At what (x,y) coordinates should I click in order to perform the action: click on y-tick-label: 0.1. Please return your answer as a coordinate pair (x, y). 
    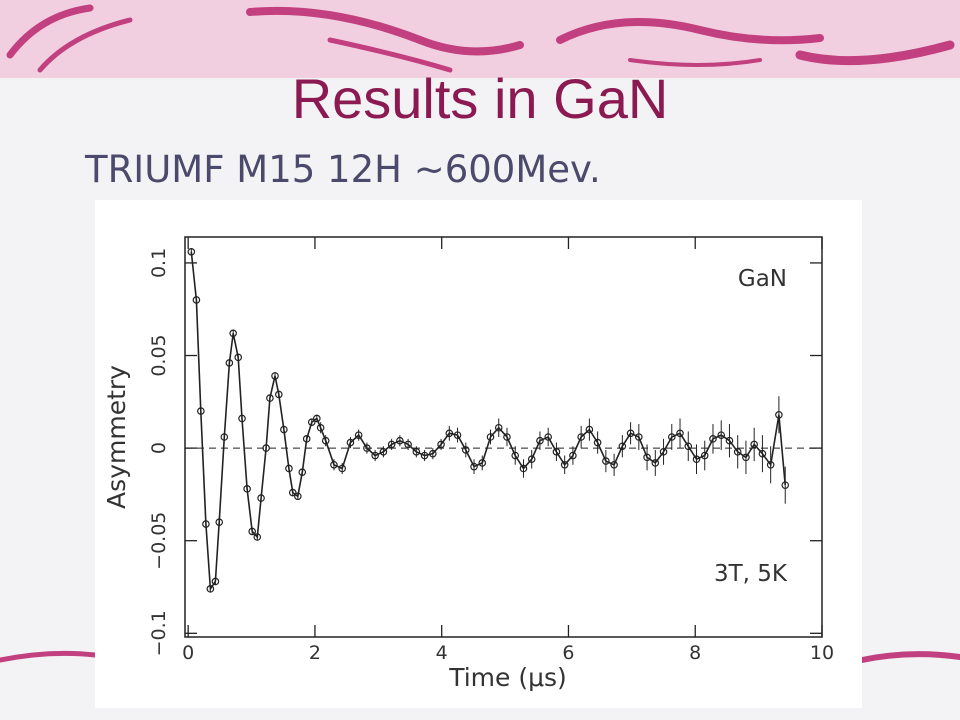
    Looking at the image, I should click on (159, 263).